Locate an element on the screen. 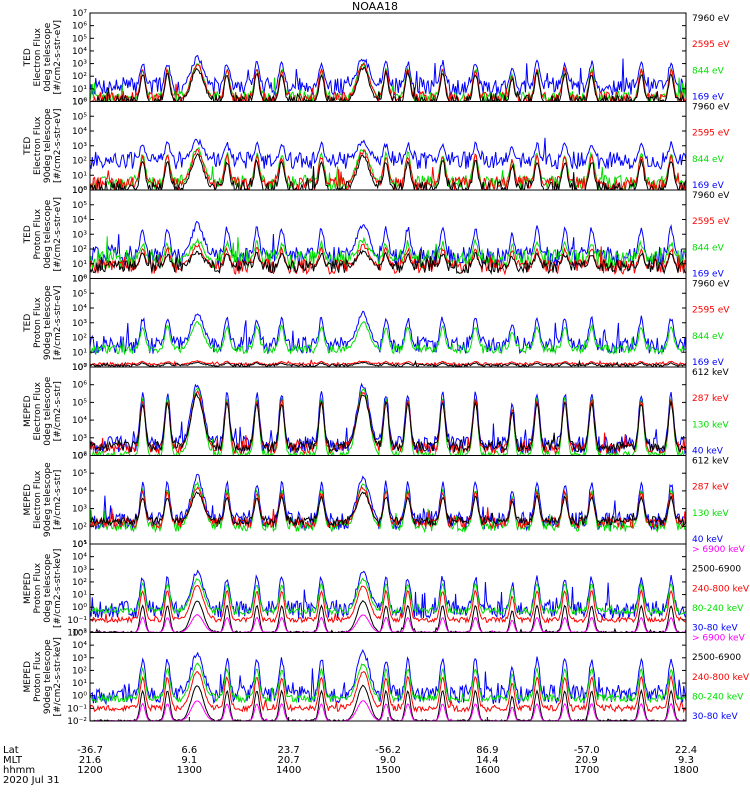 The width and height of the screenshot is (750, 800). x-tick-hhmm: 1300 is located at coordinates (189, 770).